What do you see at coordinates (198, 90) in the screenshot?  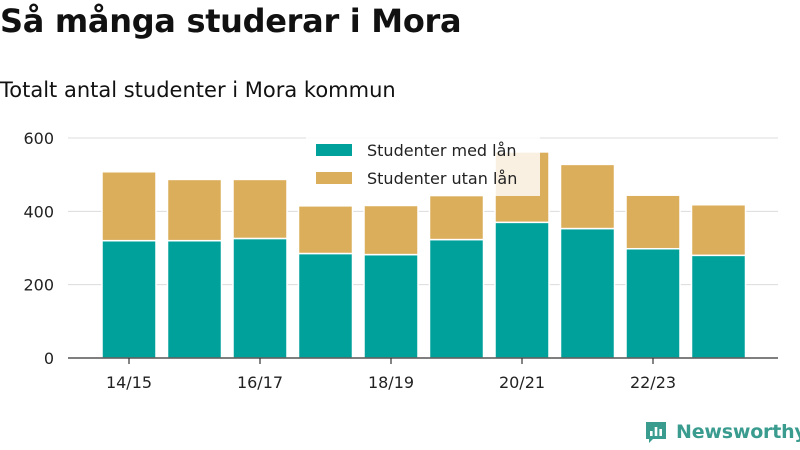 I see `chart-subtitle: Totalt antal studenter i Mora kommun` at bounding box center [198, 90].